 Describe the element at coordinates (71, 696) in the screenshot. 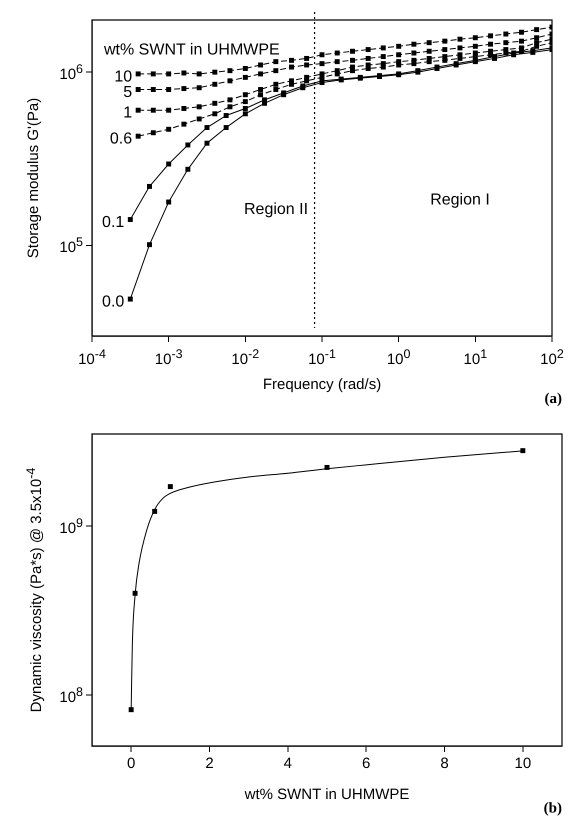

I see `y-tick-label: 10$^{8}$` at that location.